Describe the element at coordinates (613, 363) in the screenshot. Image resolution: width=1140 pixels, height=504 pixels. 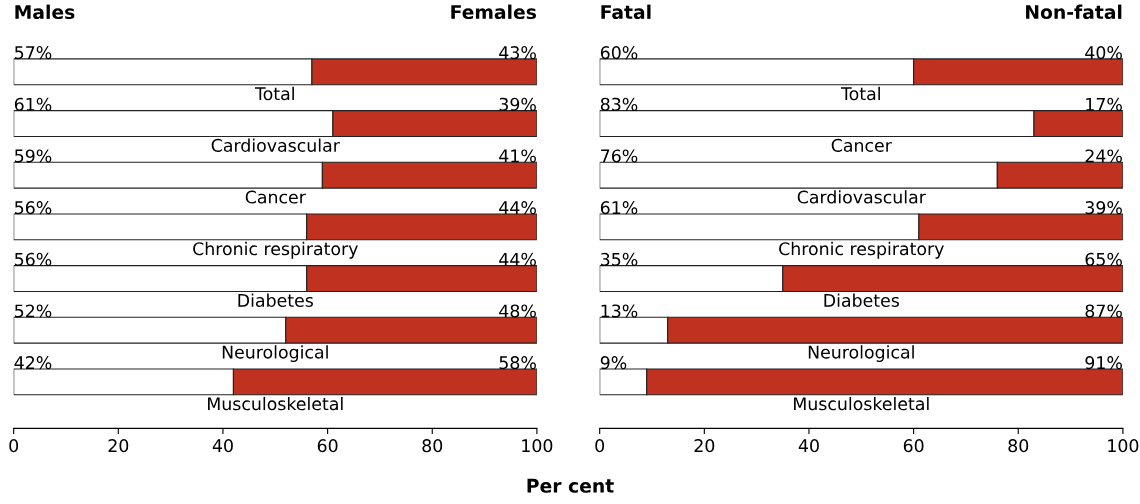
I see `data-label: 9%` at that location.